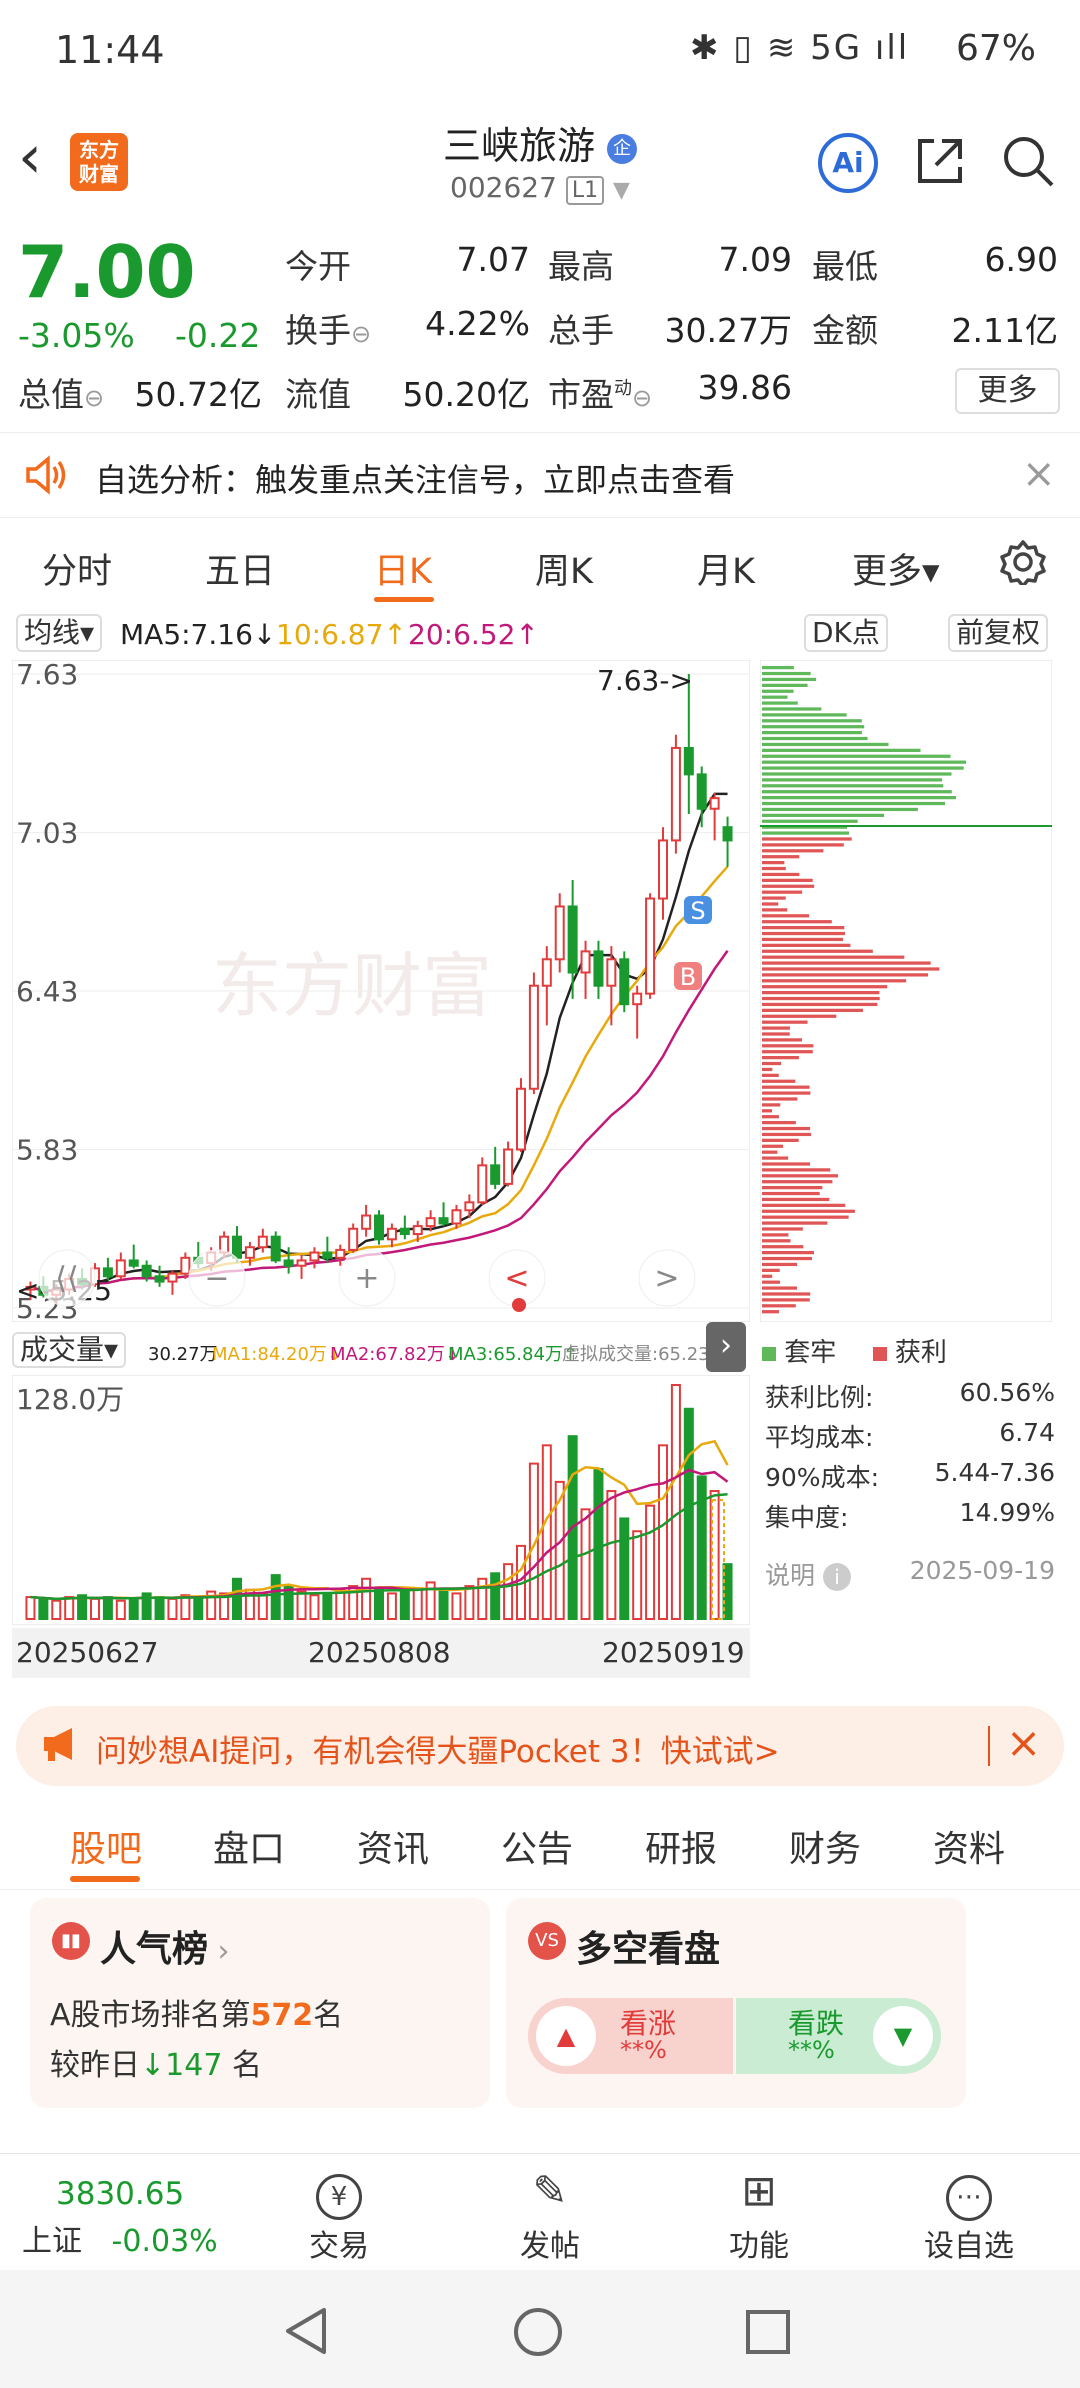 The width and height of the screenshot is (1080, 2388). Describe the element at coordinates (61, 392) in the screenshot. I see `mktcap-label: 总值⊖` at that location.